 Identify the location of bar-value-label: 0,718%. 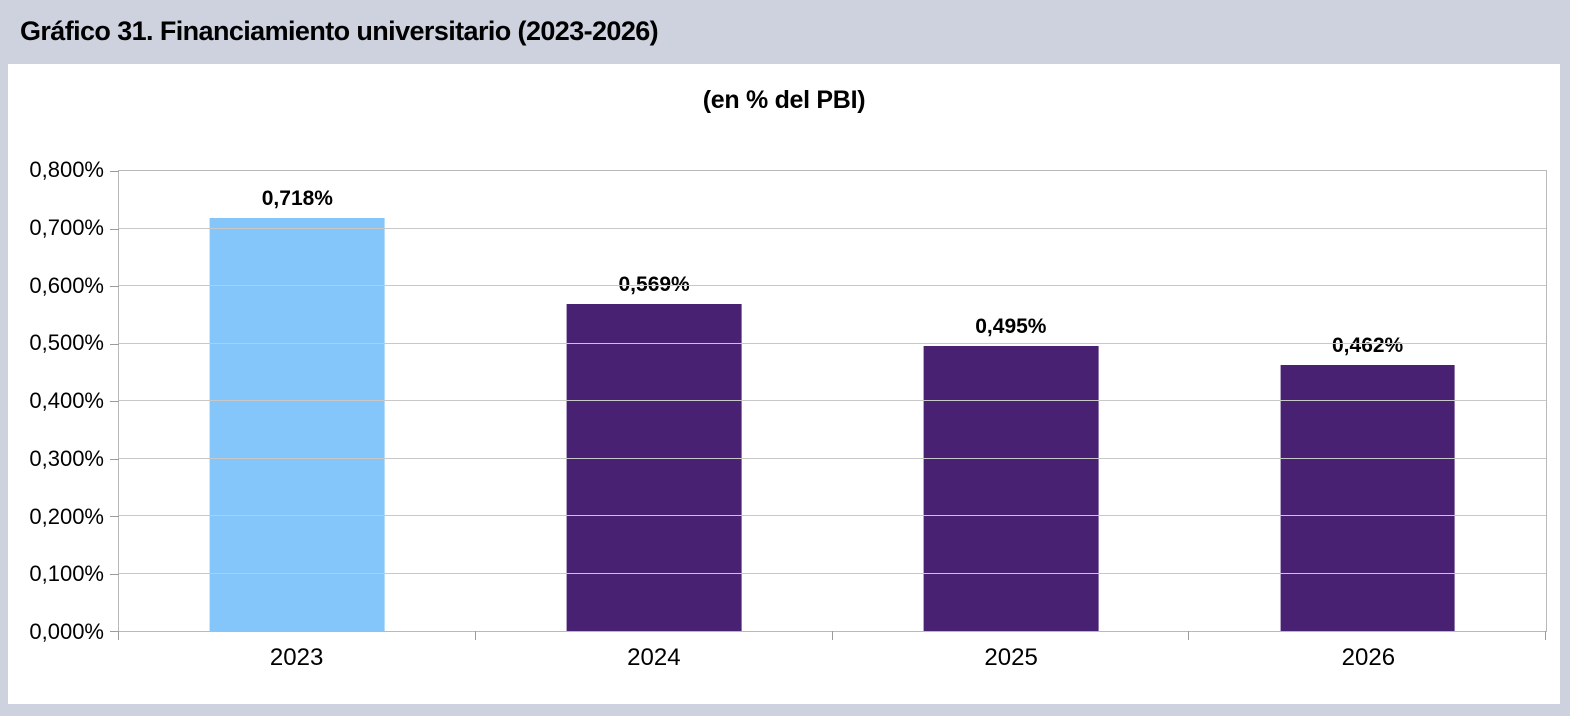
(297, 199).